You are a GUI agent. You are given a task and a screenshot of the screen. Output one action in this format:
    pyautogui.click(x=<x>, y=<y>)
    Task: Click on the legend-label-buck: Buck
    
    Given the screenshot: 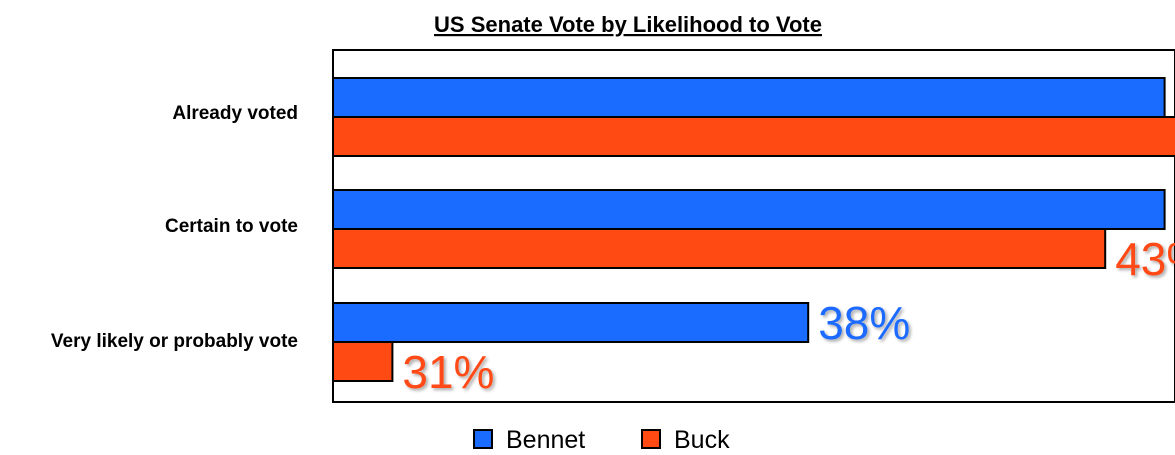 What is the action you would take?
    pyautogui.click(x=702, y=440)
    